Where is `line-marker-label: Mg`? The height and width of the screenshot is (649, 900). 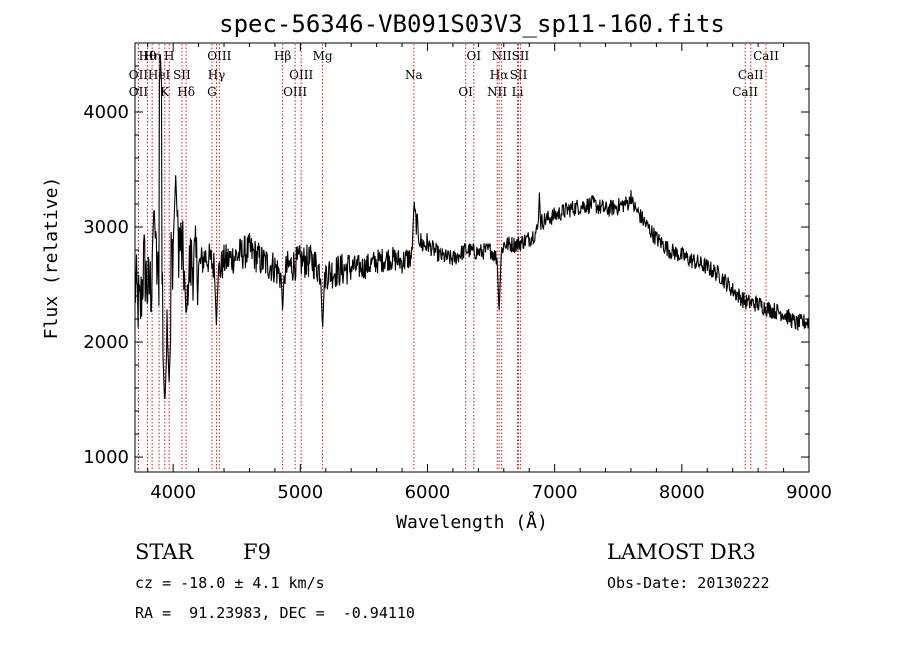
line-marker-label: Mg is located at coordinates (323, 56).